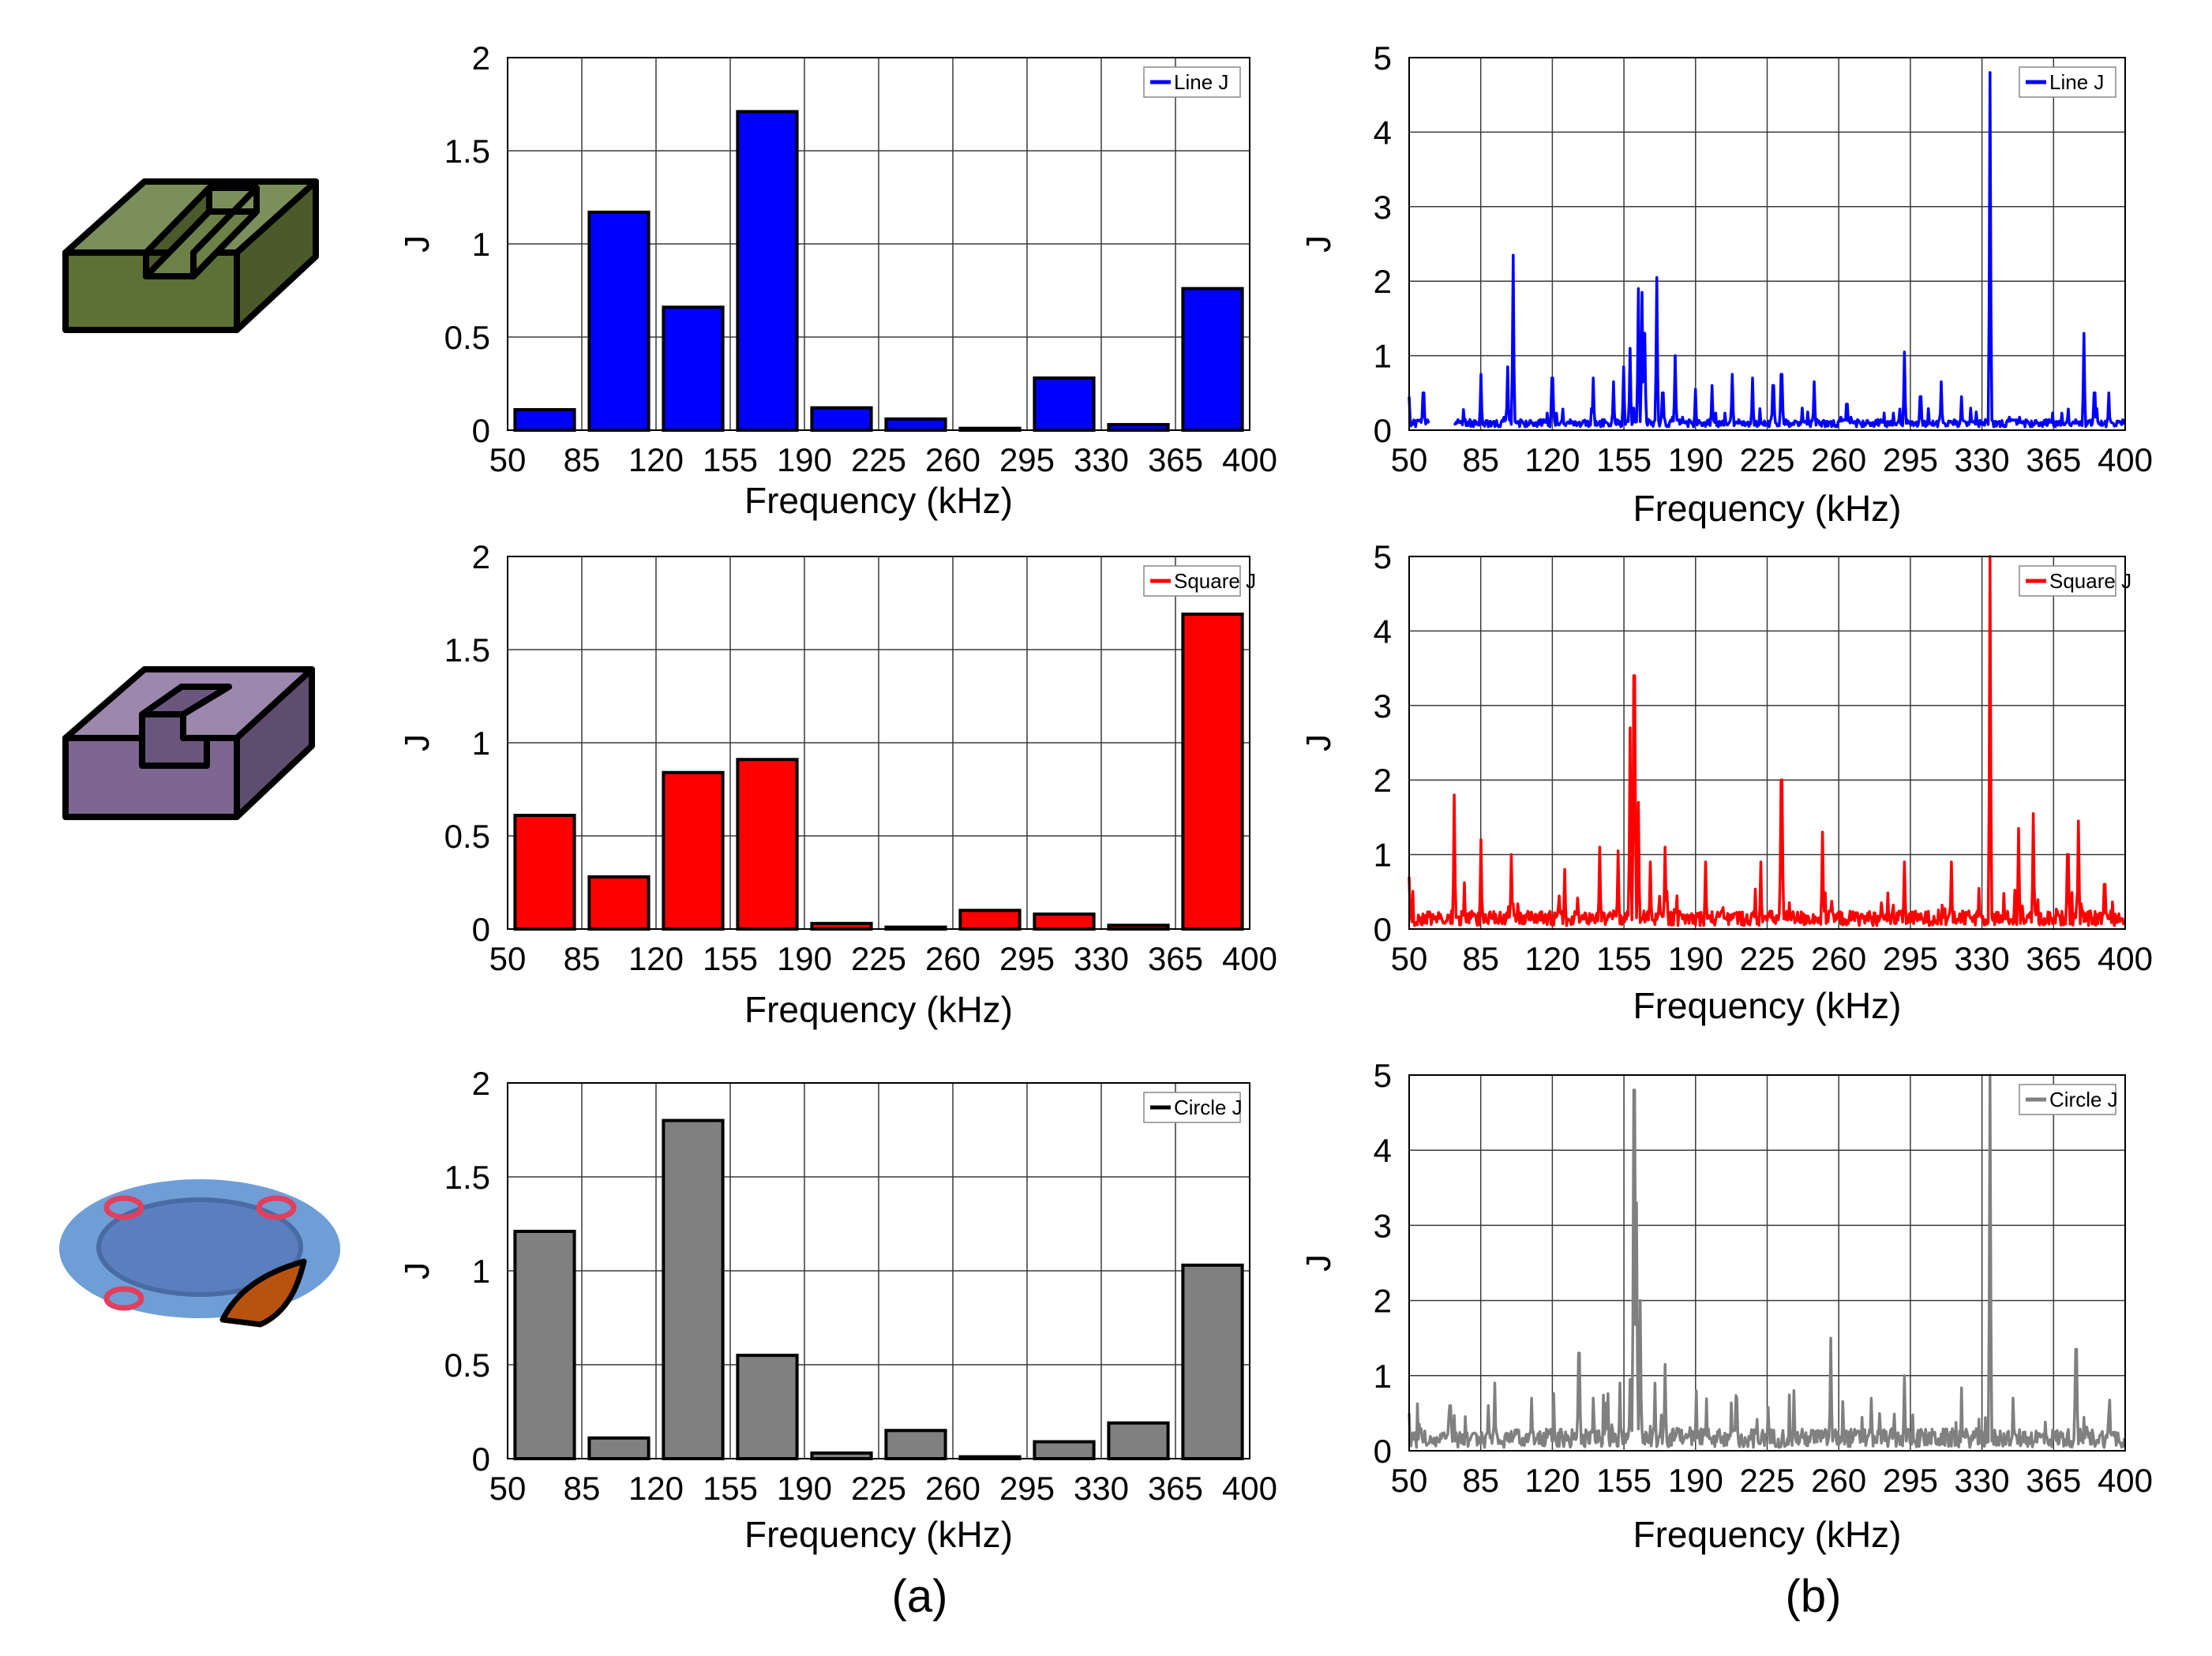 Image resolution: width=2212 pixels, height=1656 pixels. What do you see at coordinates (920, 1597) in the screenshot?
I see `panel-label-a: (a)` at bounding box center [920, 1597].